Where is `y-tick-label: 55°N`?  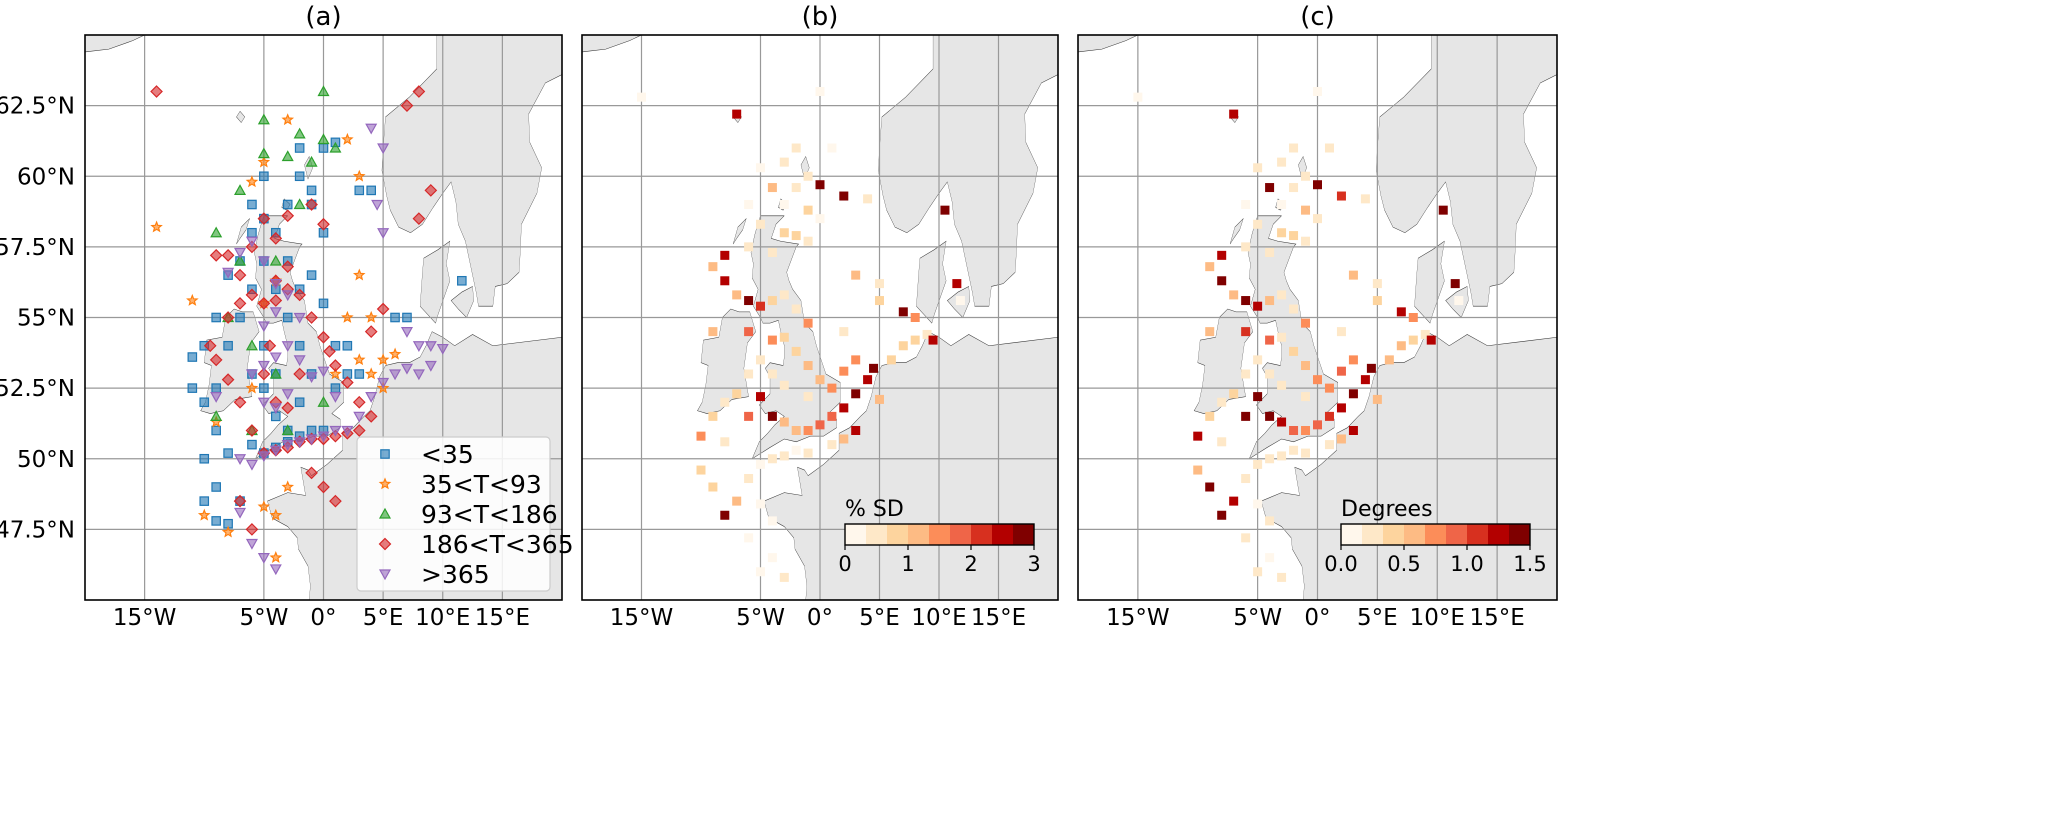
y-tick-label: 55°N is located at coordinates (46, 319).